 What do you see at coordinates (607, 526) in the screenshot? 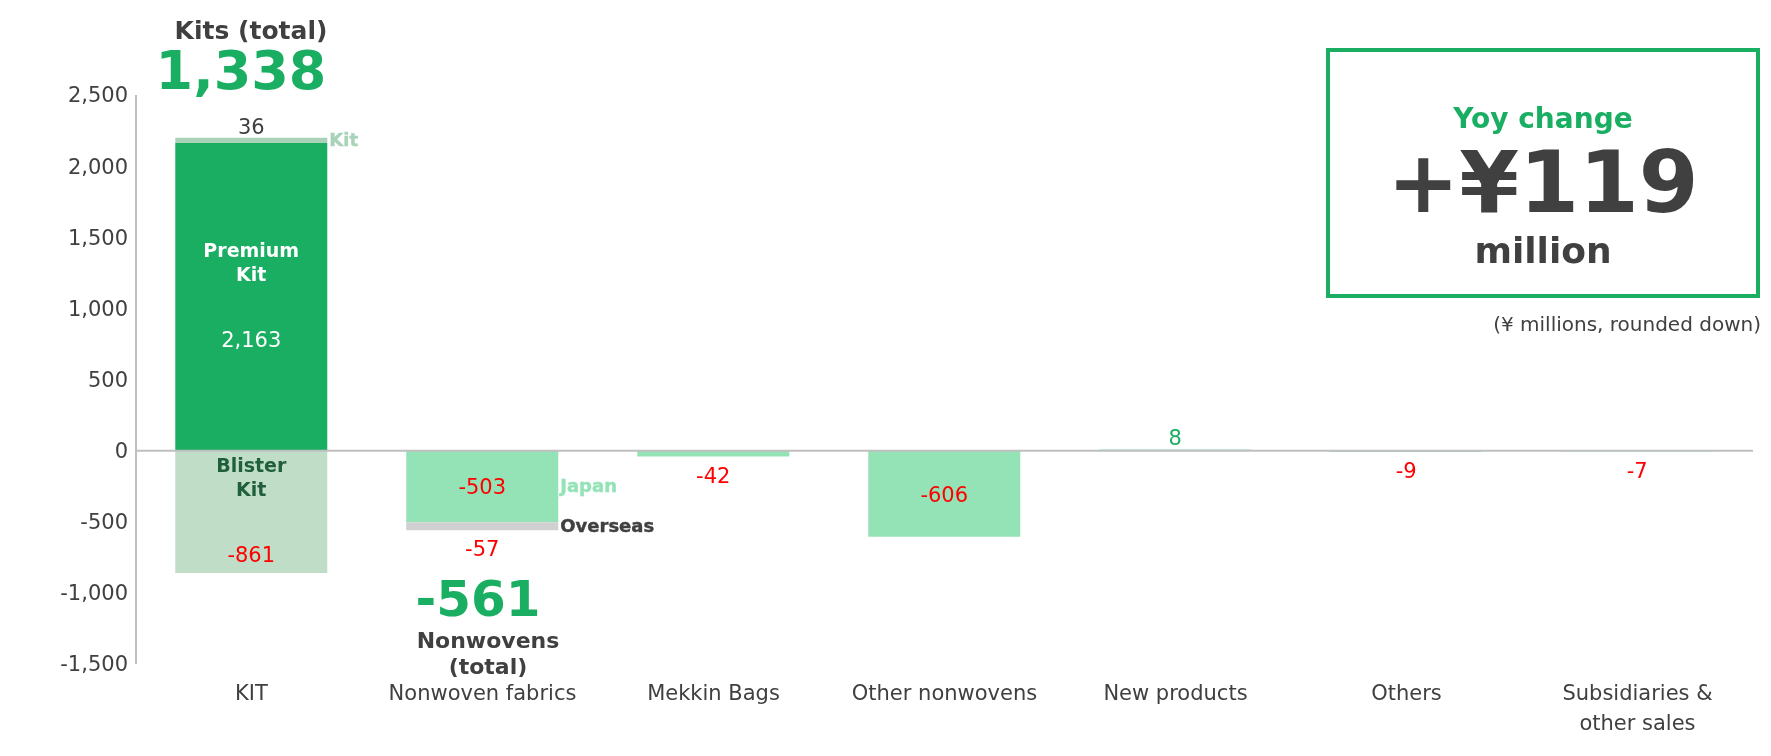
I see `series-label: Overseas` at bounding box center [607, 526].